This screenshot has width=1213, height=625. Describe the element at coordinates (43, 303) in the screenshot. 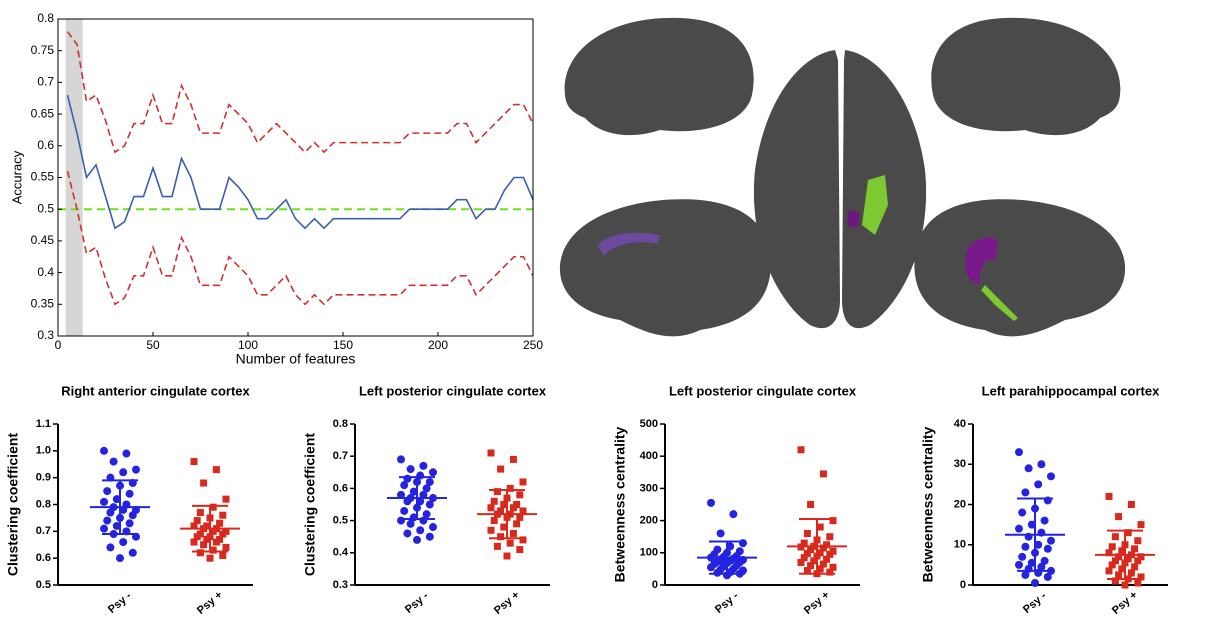

I see `y-tick-label: 0.35` at that location.